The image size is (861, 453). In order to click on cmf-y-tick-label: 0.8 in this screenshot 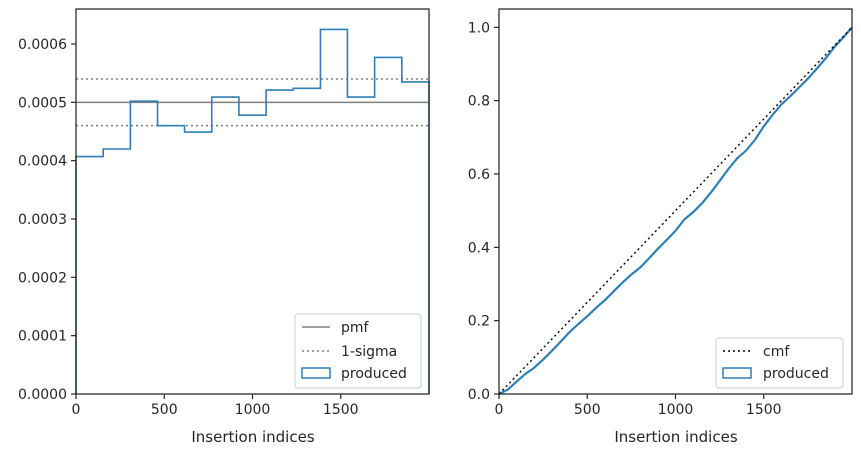, I will do `click(479, 102)`.